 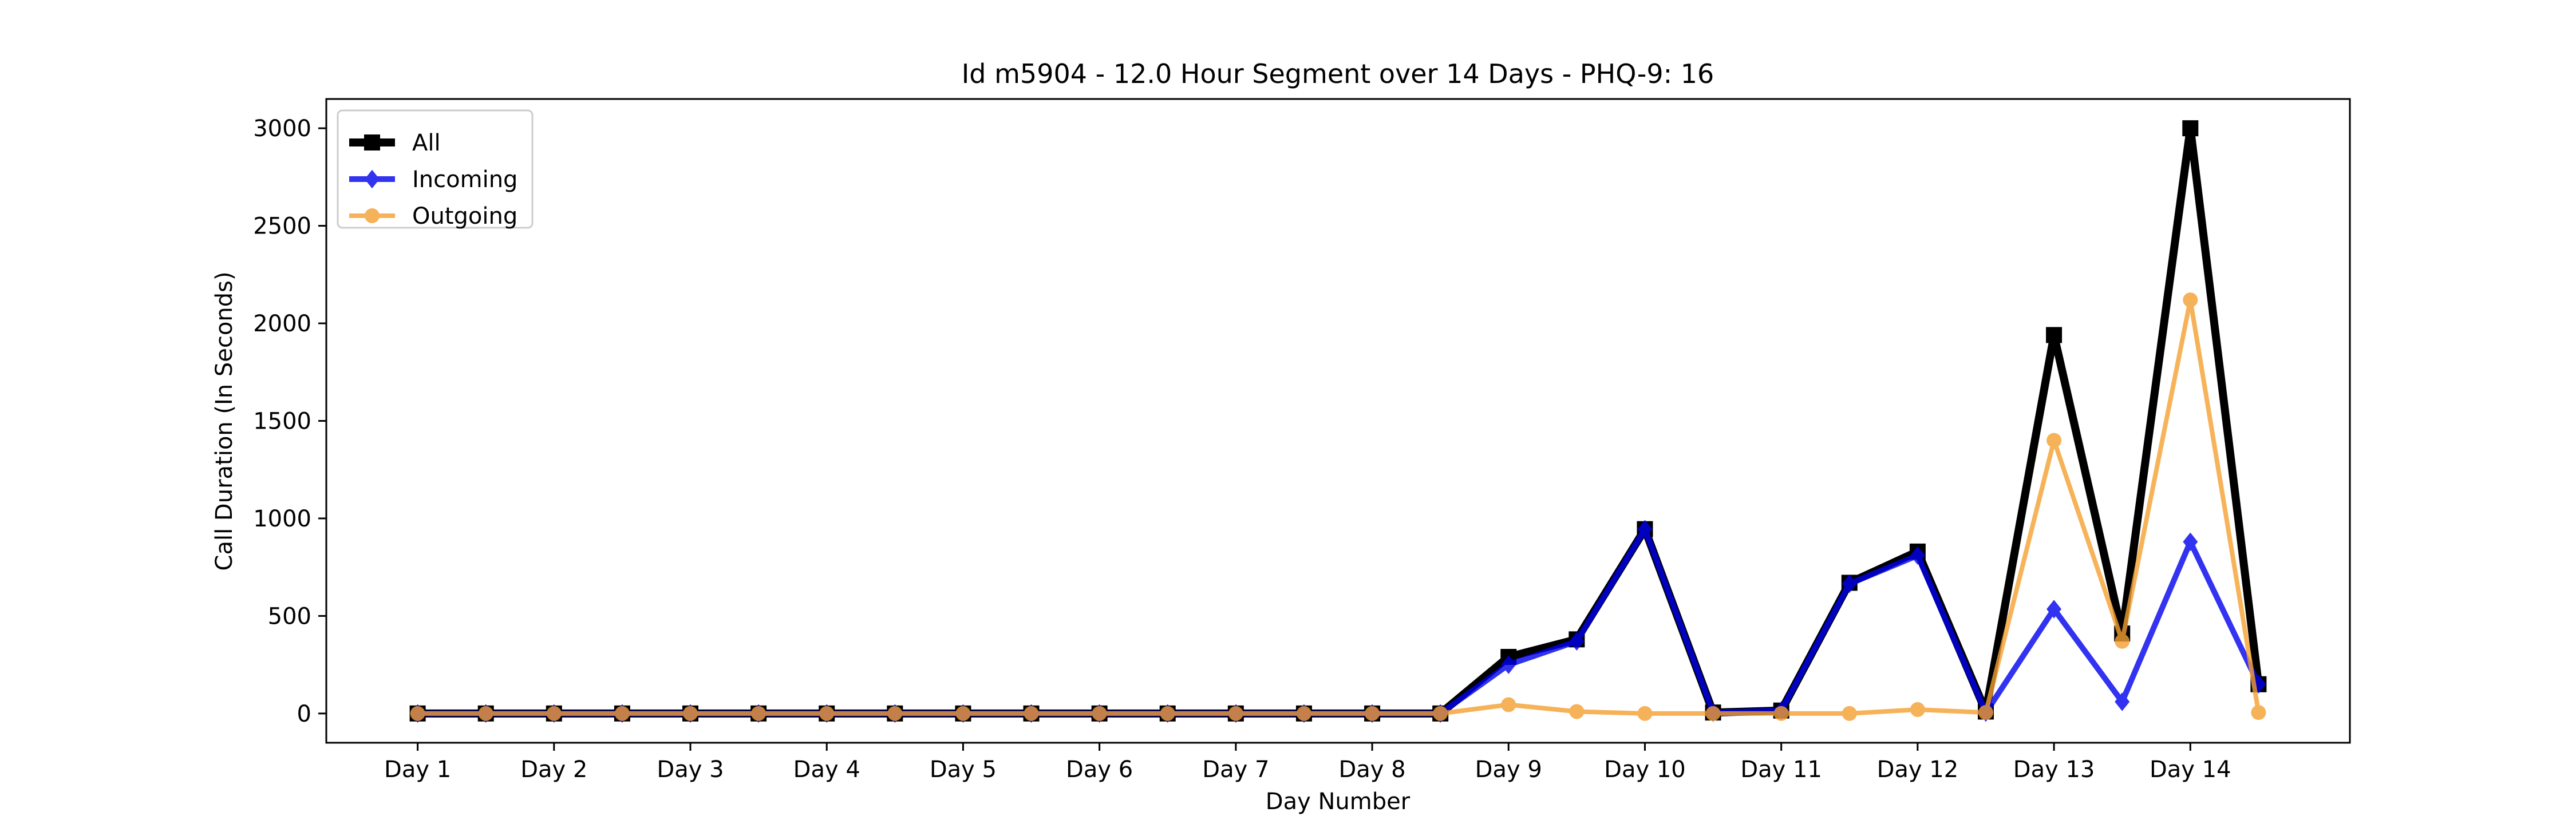 What do you see at coordinates (553, 769) in the screenshot?
I see `x-tick-label: Day 2` at bounding box center [553, 769].